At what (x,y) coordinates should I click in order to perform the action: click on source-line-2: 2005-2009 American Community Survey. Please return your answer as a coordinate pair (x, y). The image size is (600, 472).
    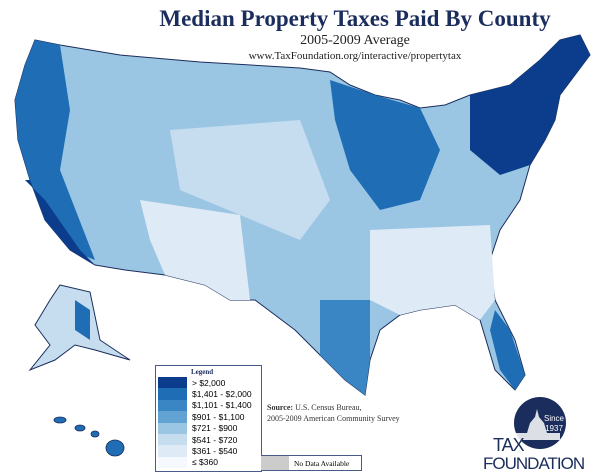
    Looking at the image, I should click on (333, 418).